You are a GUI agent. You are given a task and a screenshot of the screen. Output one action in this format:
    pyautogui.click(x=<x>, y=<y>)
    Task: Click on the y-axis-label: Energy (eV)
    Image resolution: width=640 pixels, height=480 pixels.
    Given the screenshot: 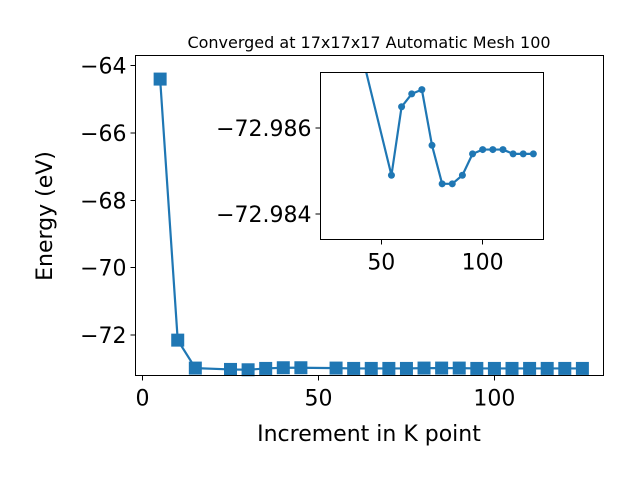 What is the action you would take?
    pyautogui.click(x=45, y=216)
    